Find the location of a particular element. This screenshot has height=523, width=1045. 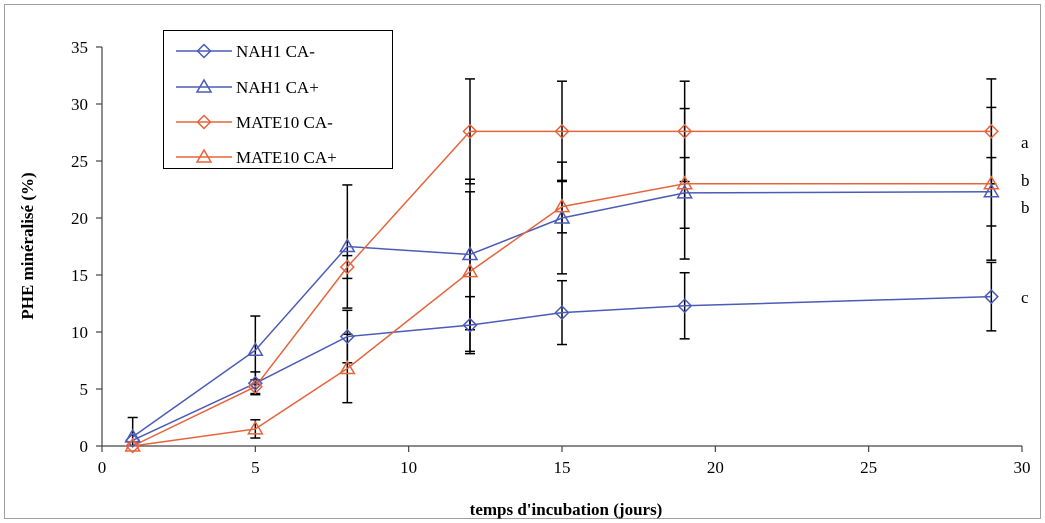

nah1-ca-minus-error-bar is located at coordinates (991, 296).